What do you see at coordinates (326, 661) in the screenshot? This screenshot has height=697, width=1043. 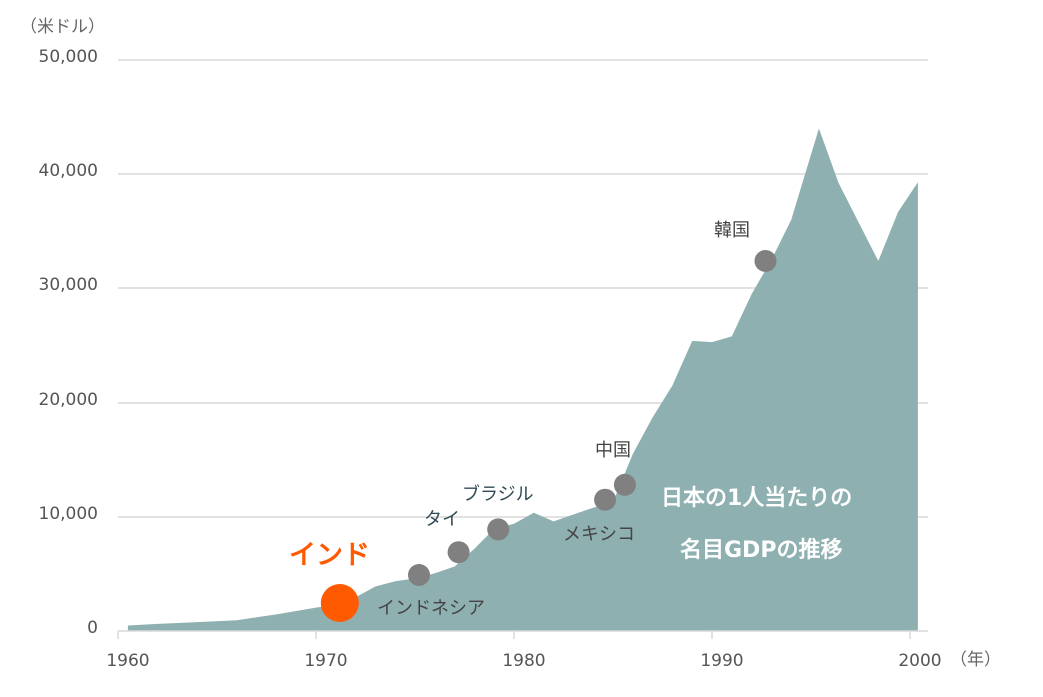 I see `x-tick-1970: 1970` at bounding box center [326, 661].